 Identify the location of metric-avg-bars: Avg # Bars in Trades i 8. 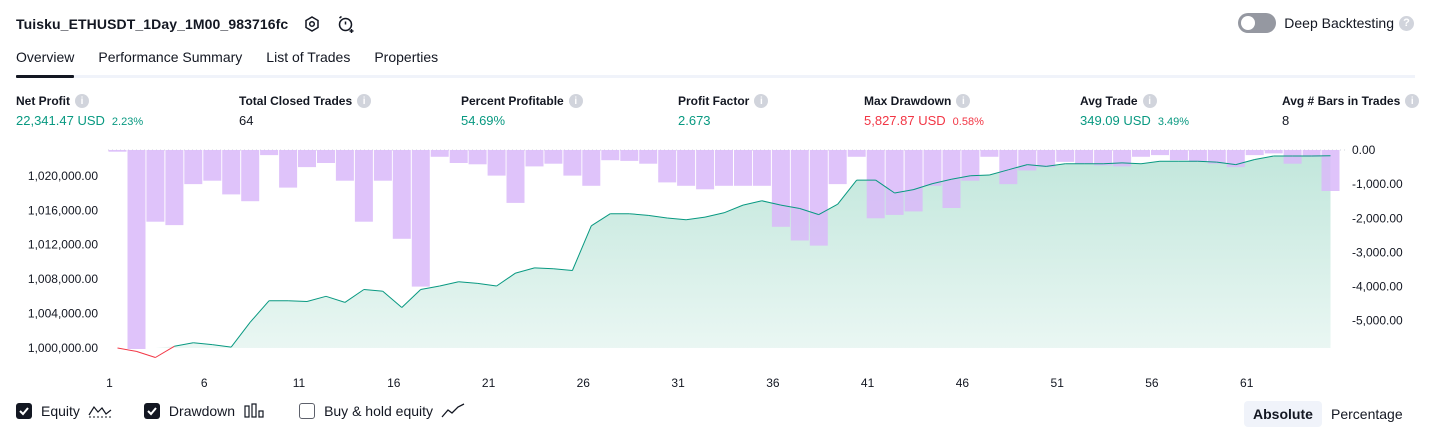
(1351, 110).